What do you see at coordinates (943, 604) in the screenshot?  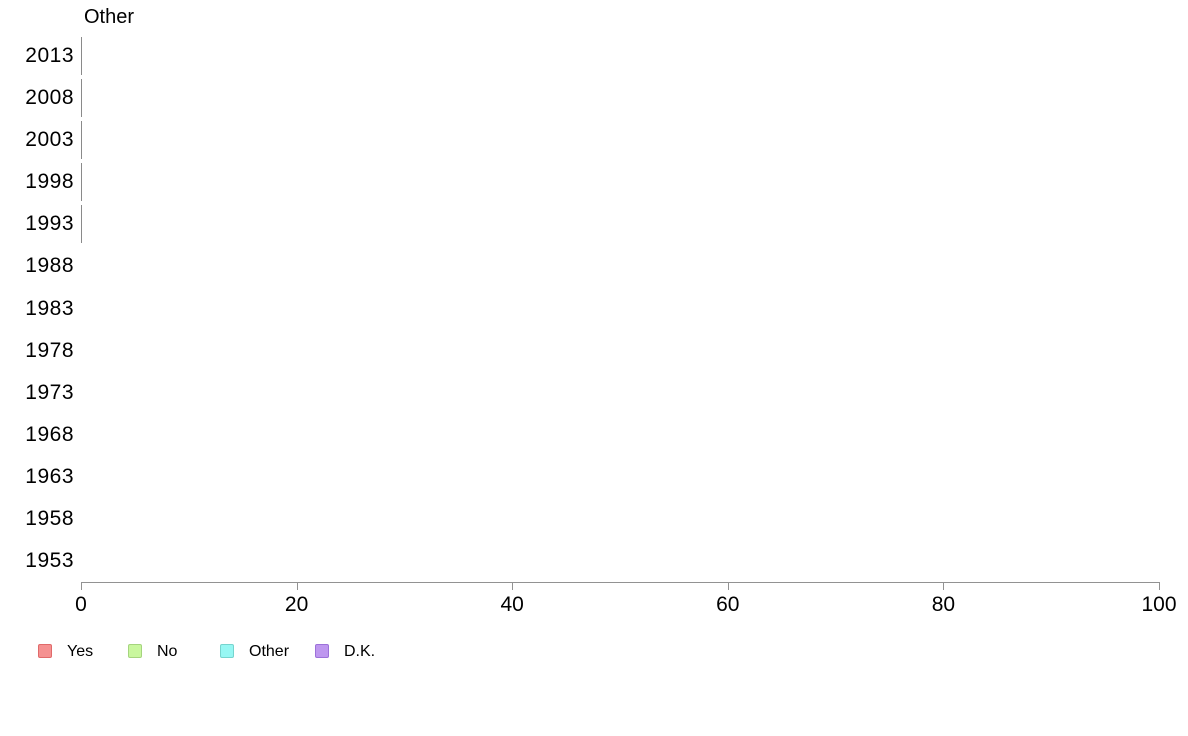 I see `x-tick-label: 80` at bounding box center [943, 604].